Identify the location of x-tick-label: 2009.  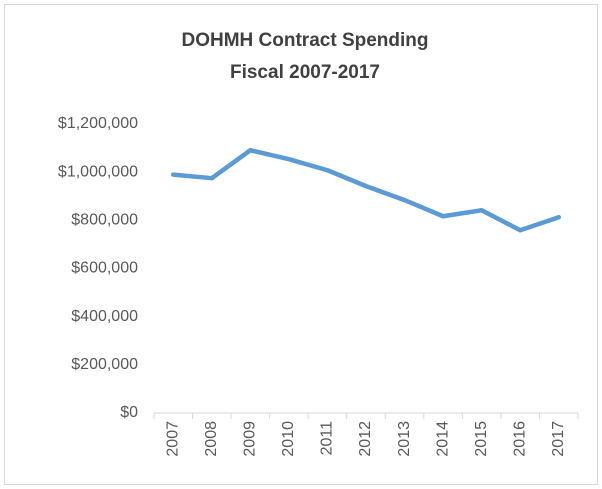
(250, 439).